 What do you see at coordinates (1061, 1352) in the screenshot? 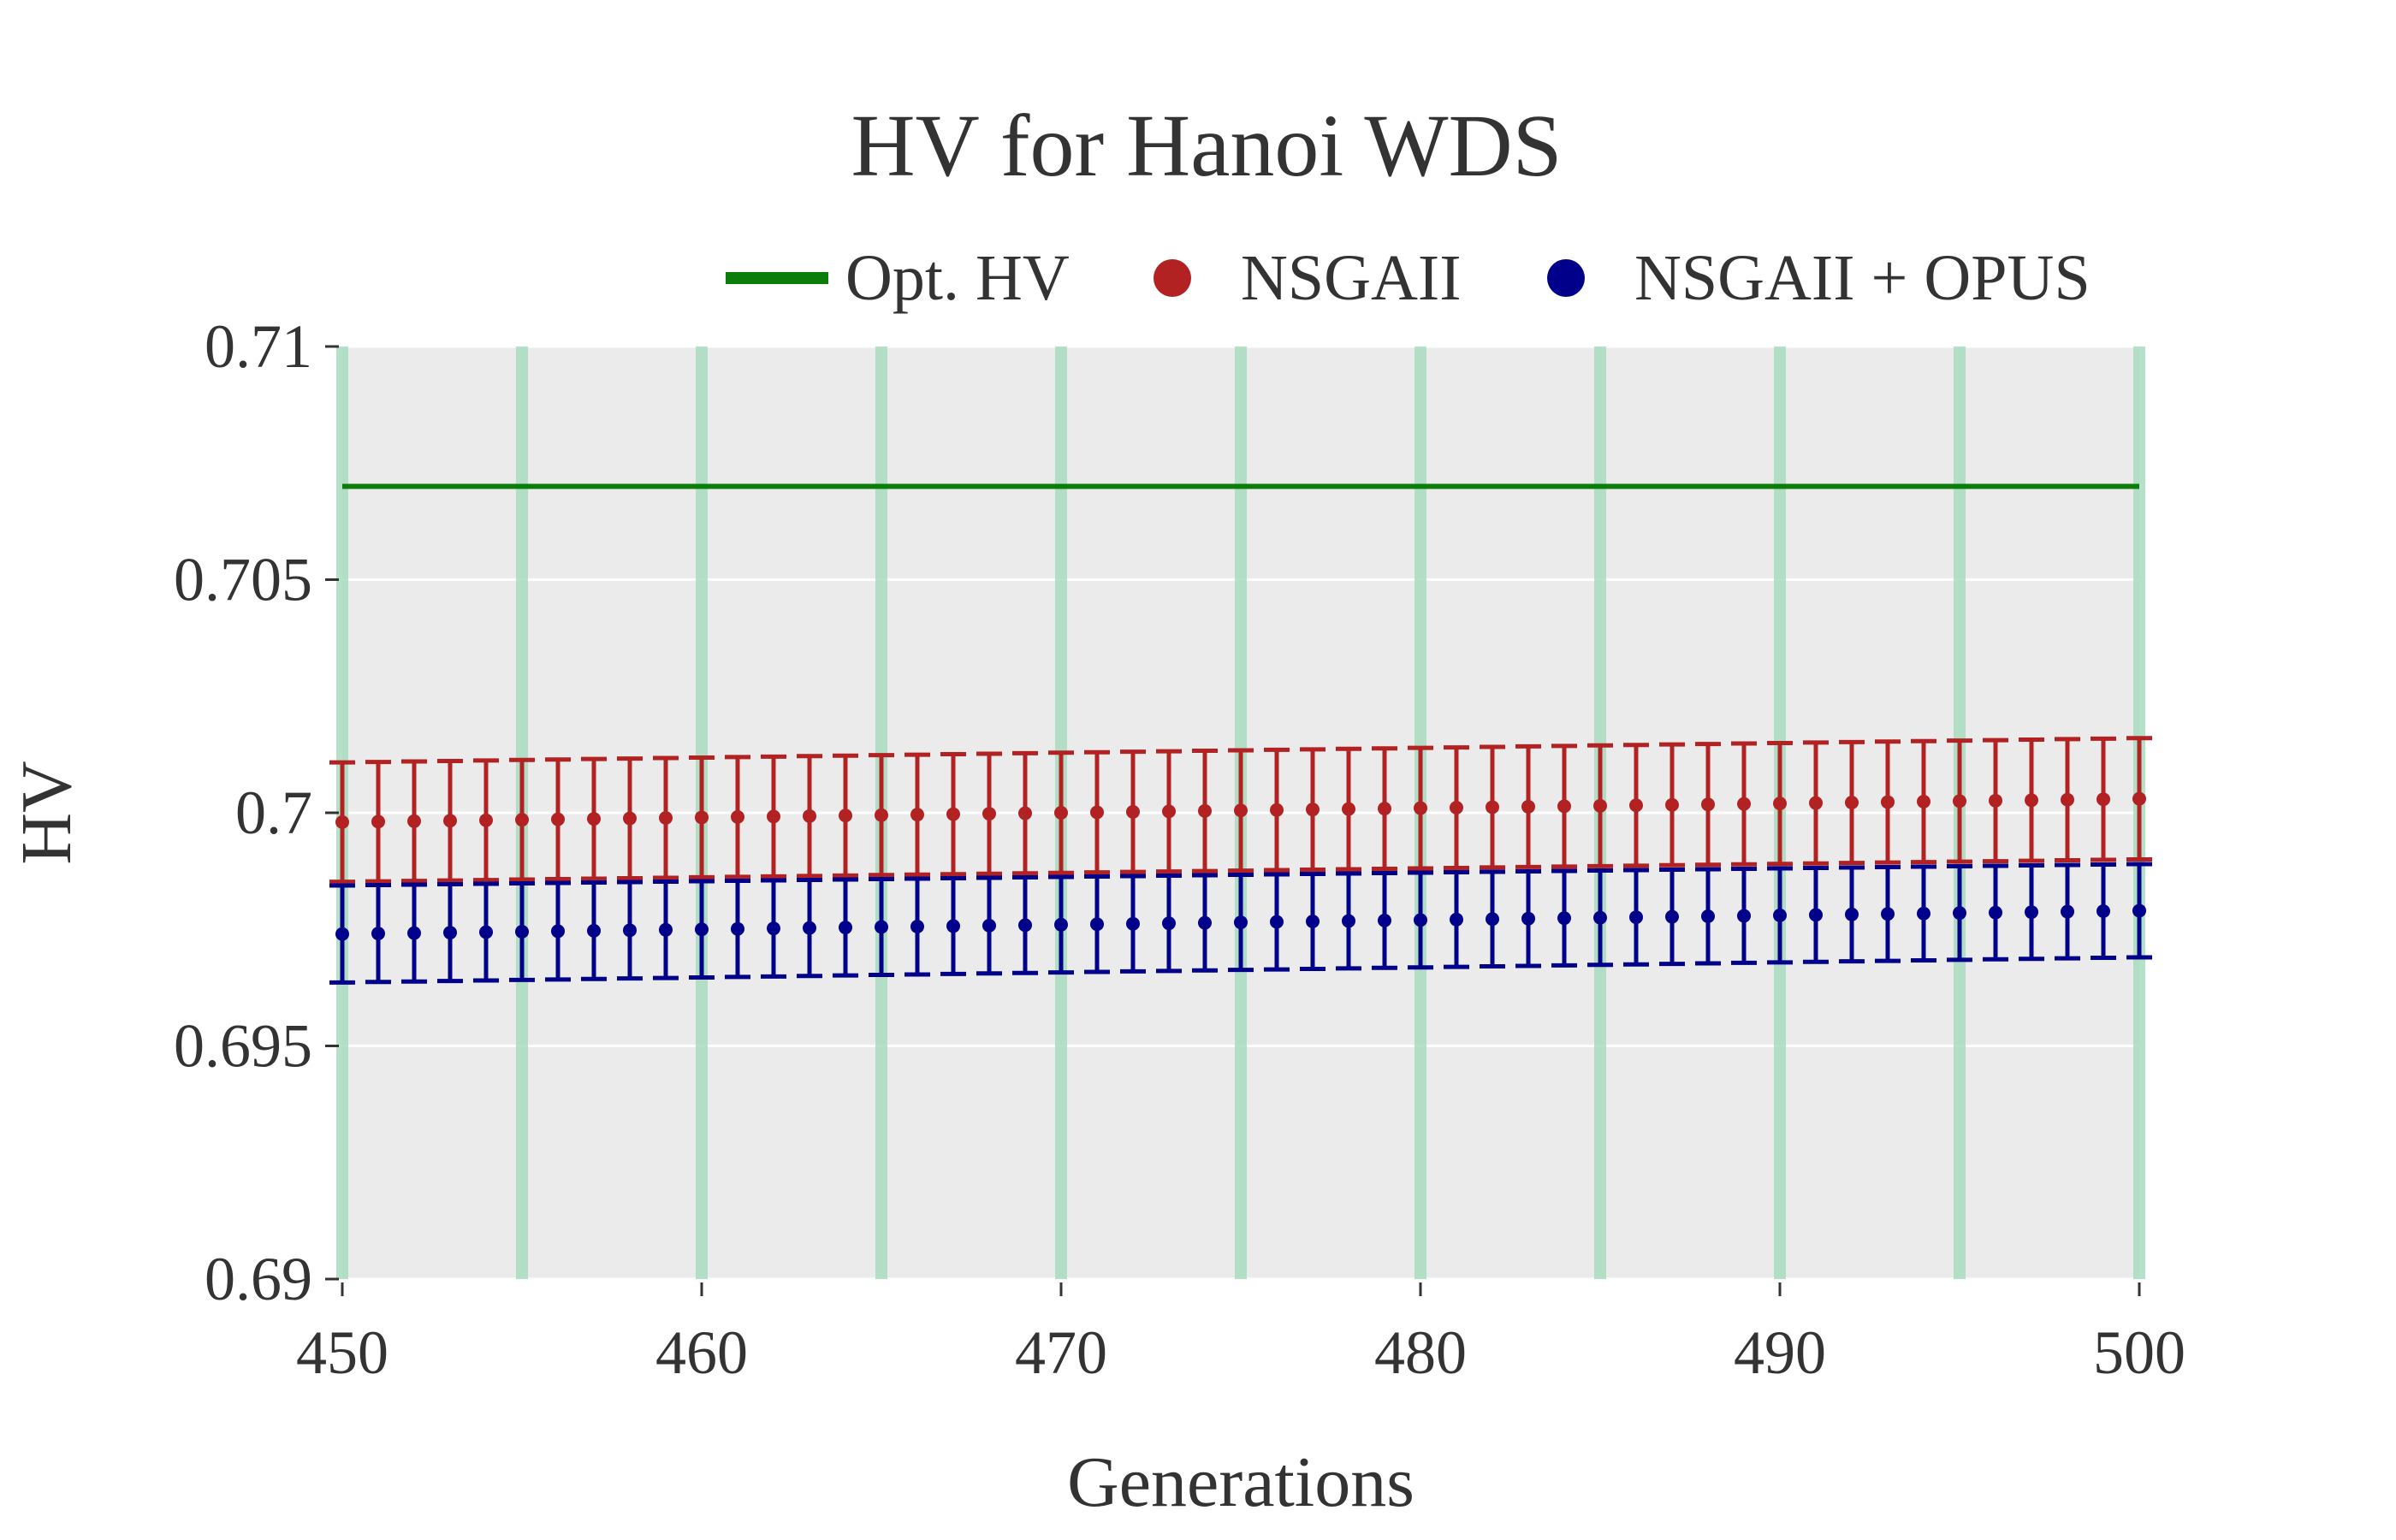
I see `x-tick-label-2: 470` at bounding box center [1061, 1352].